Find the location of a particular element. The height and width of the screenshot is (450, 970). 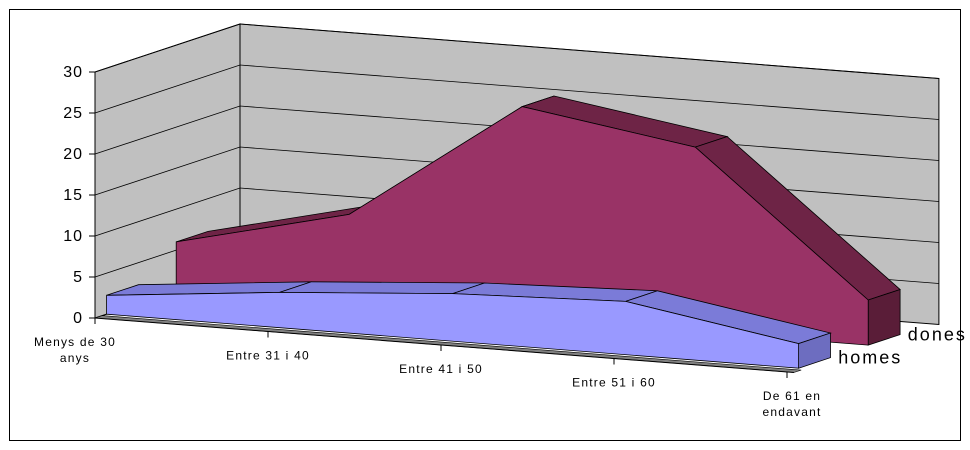

x-tick-label: De 61 en endavant is located at coordinates (792, 404).